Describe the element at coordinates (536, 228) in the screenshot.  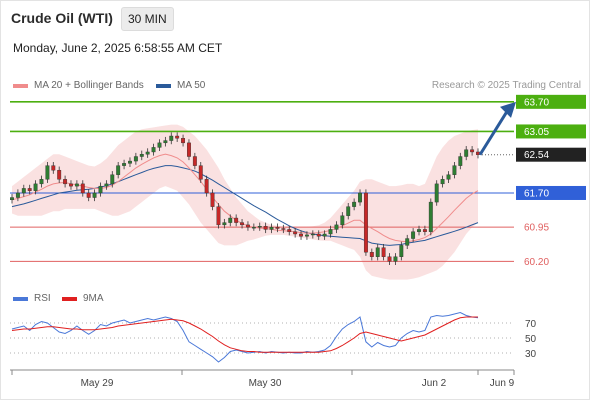
I see `level-label-60-95: 60.95` at that location.